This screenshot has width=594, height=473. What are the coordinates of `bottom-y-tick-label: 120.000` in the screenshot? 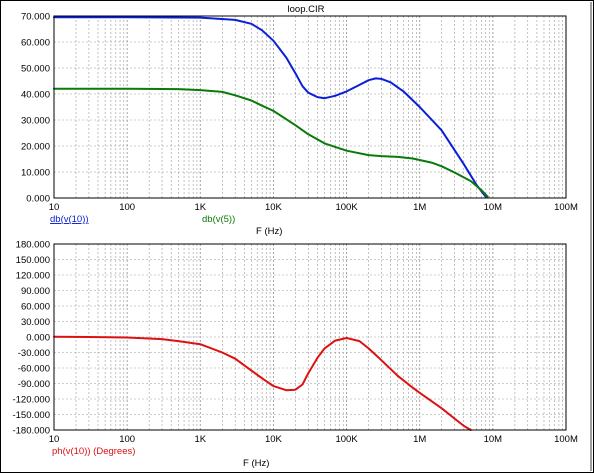 It's located at (33, 276).